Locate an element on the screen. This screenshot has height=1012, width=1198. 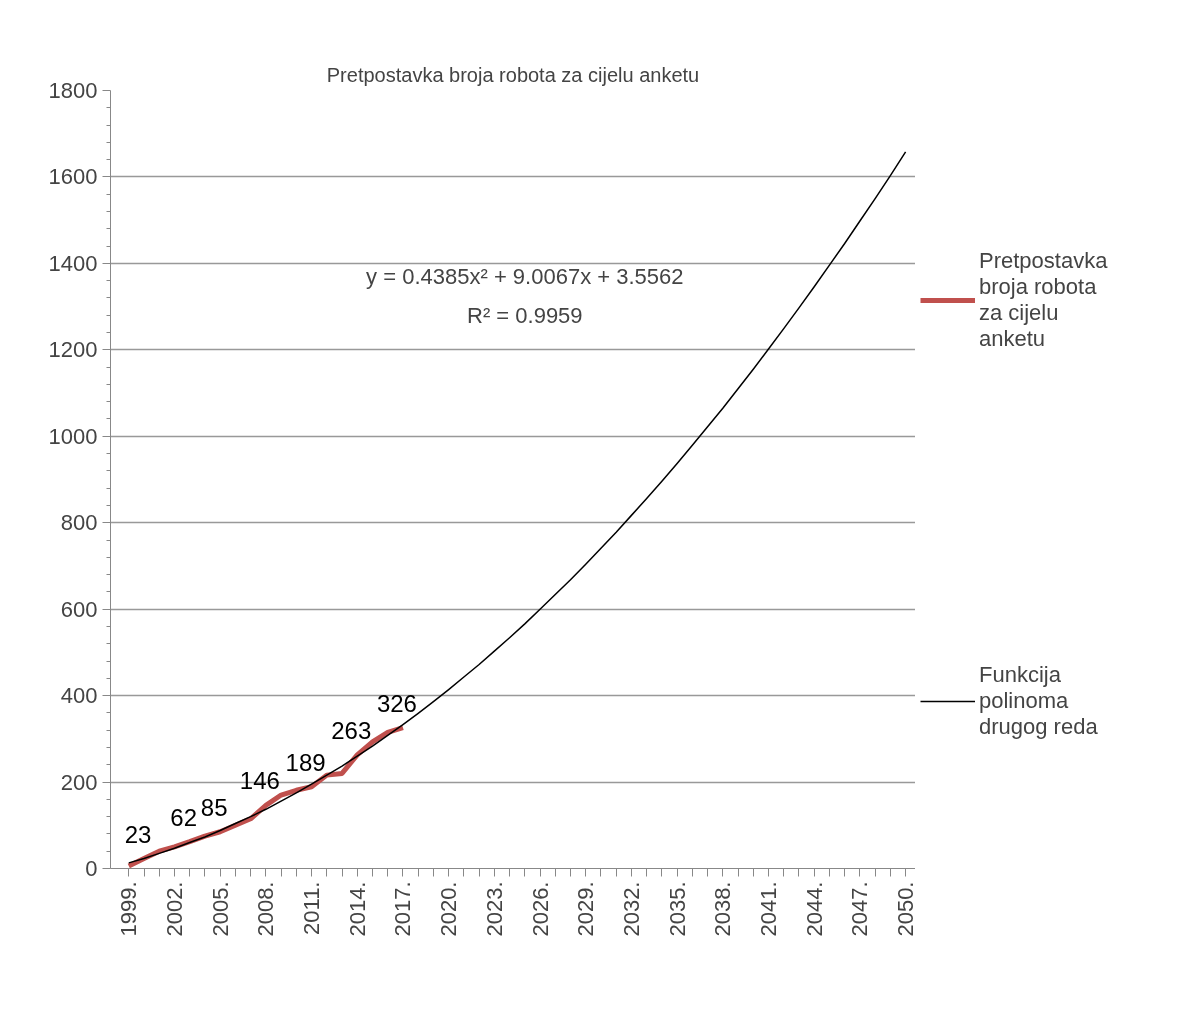
x-tick-label: 1999. is located at coordinates (129, 909).